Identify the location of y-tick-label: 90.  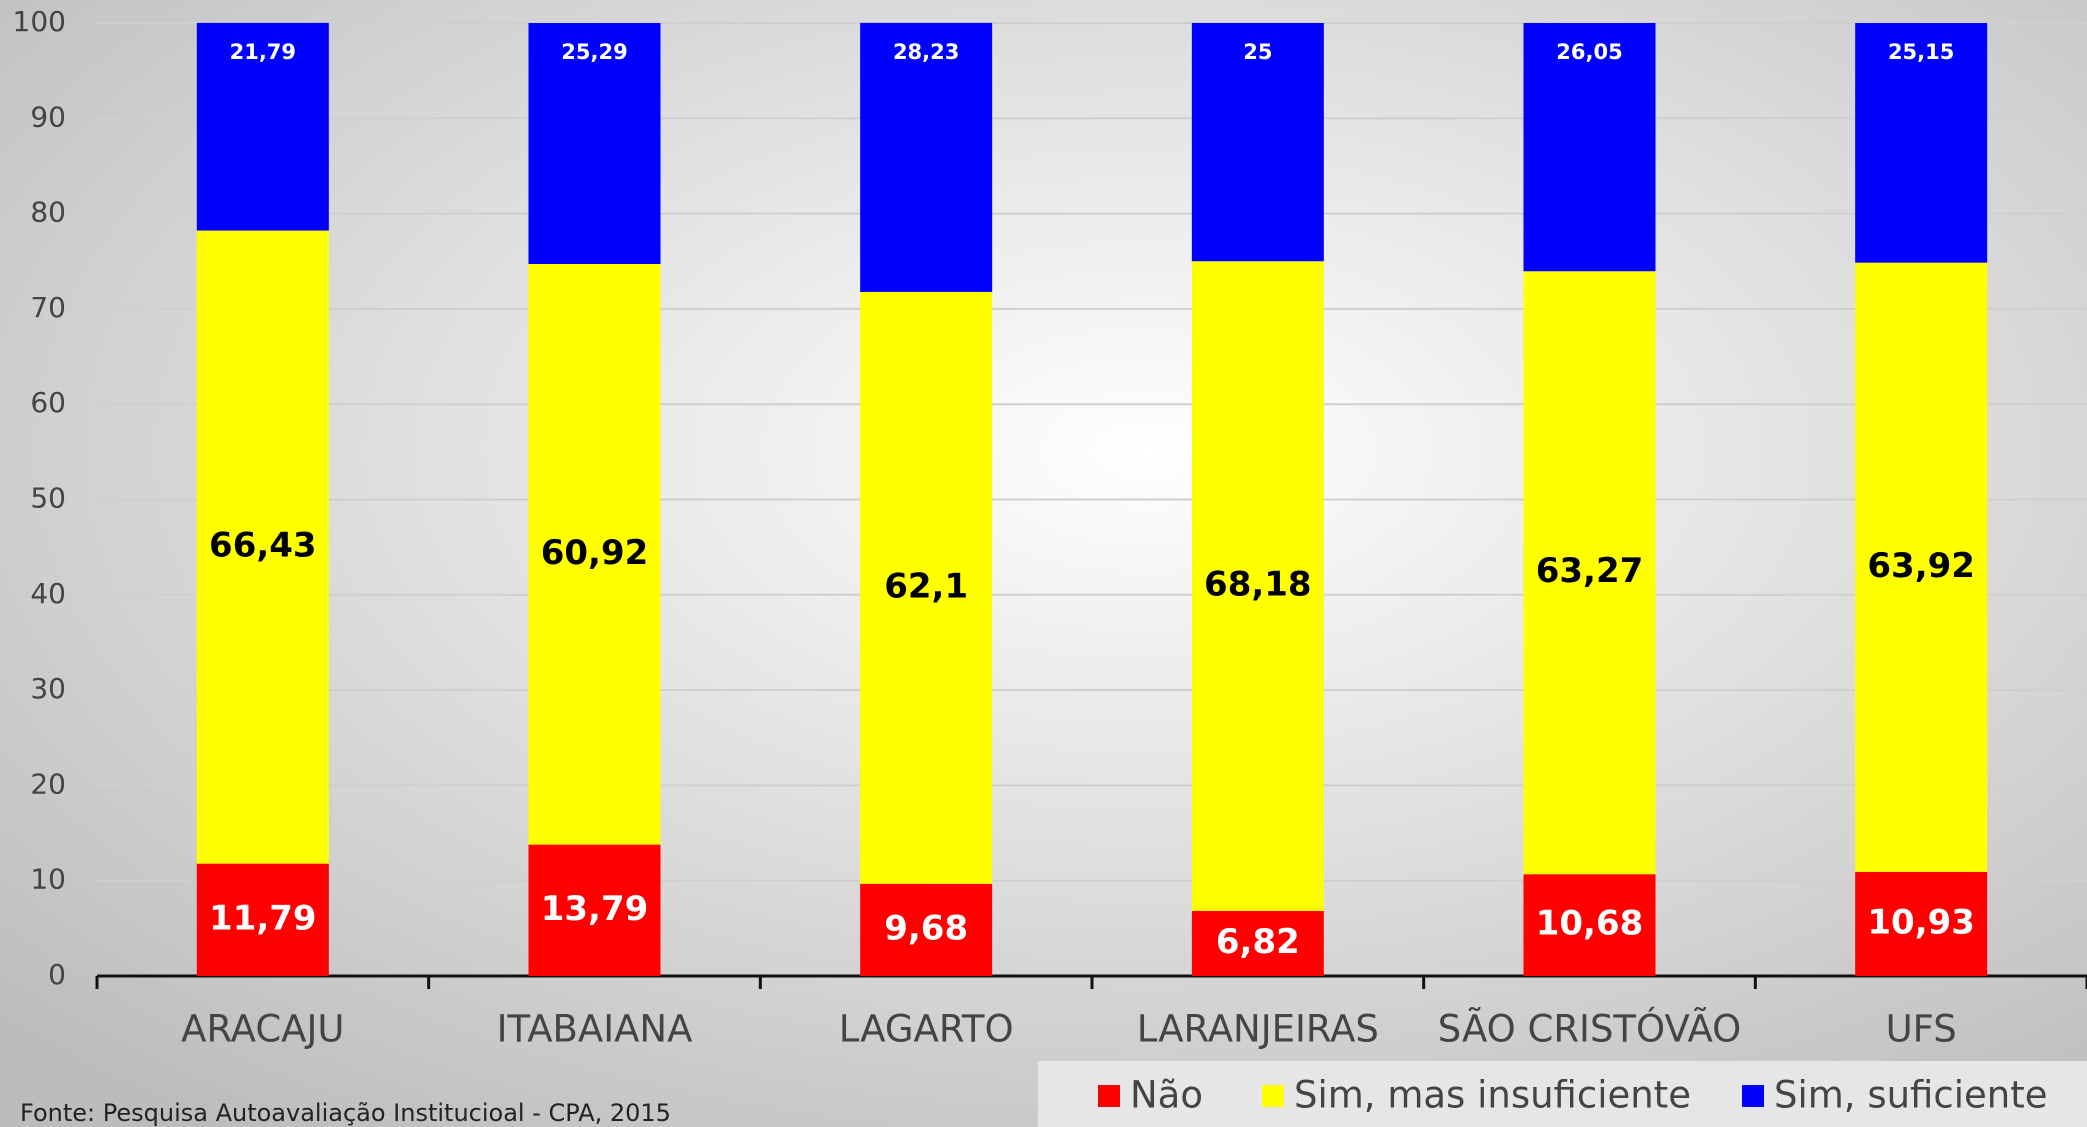
(48, 116).